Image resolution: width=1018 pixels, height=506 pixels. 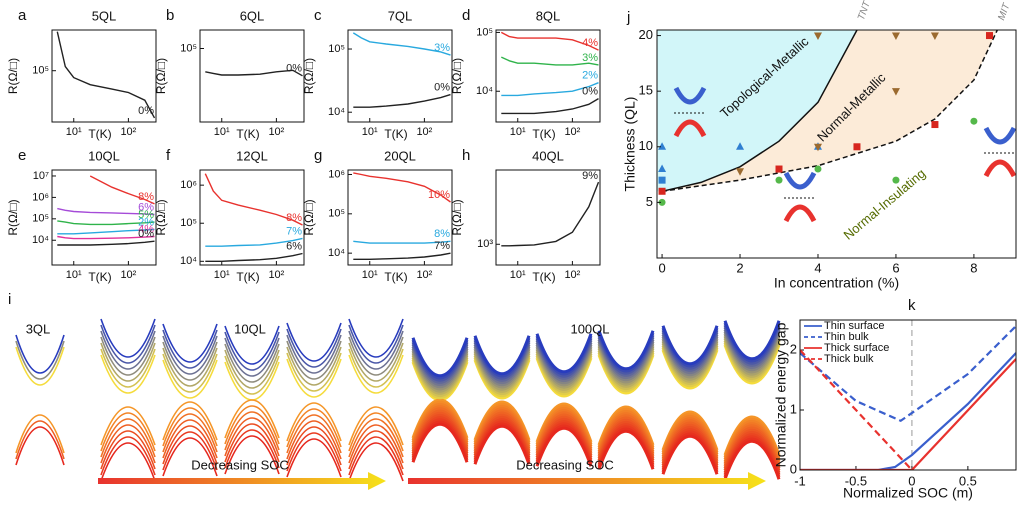 I want to click on y-tick-label: 15, so click(x=646, y=90).